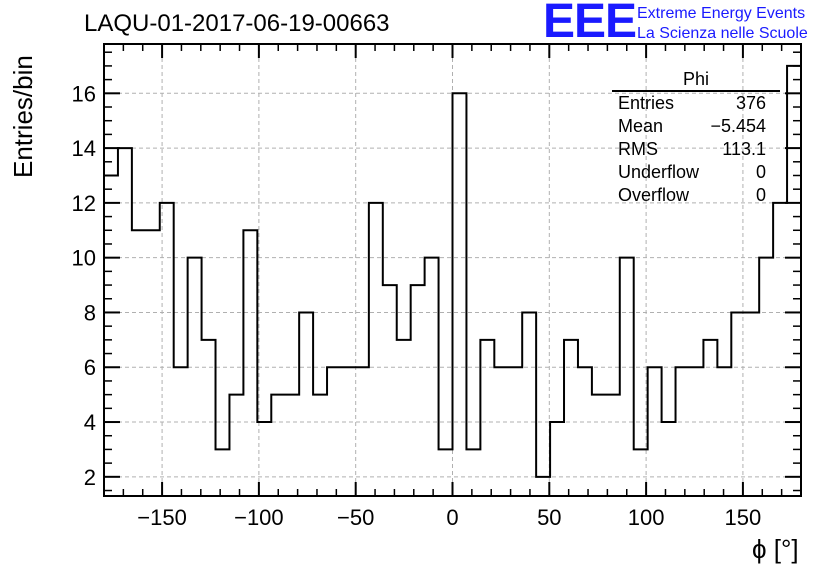 This screenshot has height=572, width=836. What do you see at coordinates (90, 312) in the screenshot?
I see `y-tick-label: 8` at bounding box center [90, 312].